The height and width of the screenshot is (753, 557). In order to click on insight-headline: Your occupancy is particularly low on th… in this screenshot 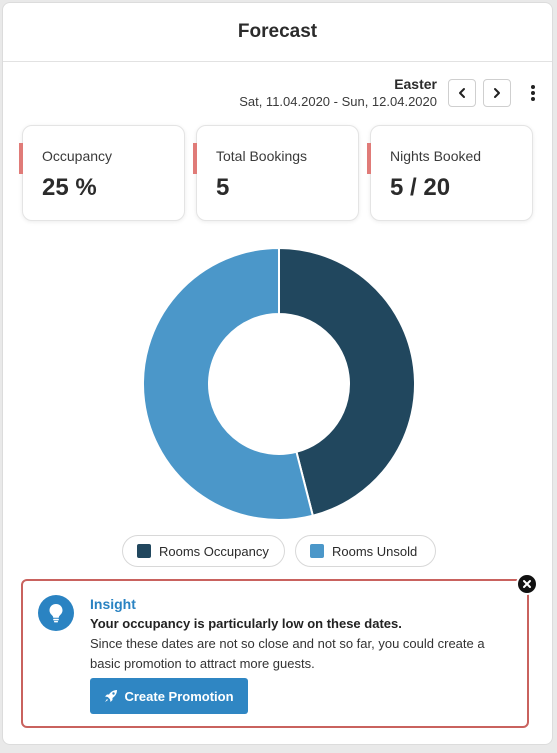, I will do `click(246, 623)`.